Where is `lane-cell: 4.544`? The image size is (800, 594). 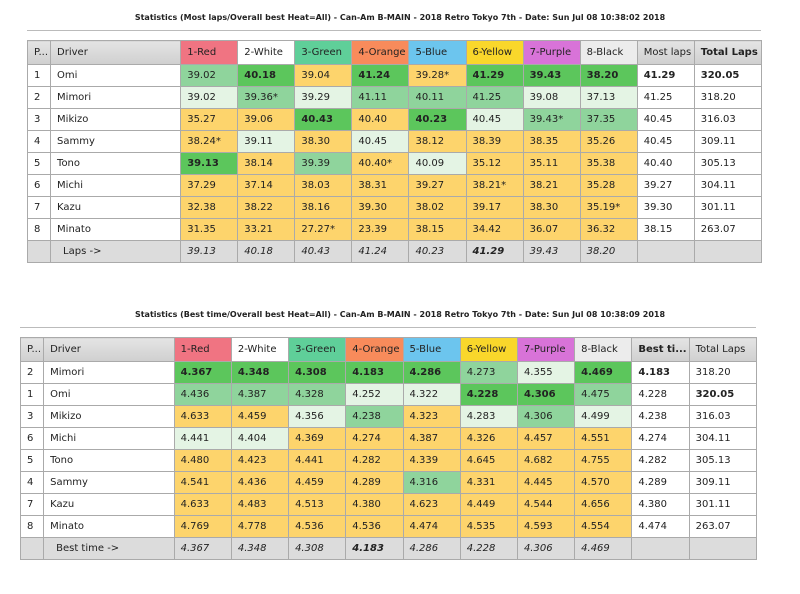 lane-cell: 4.544 is located at coordinates (546, 504).